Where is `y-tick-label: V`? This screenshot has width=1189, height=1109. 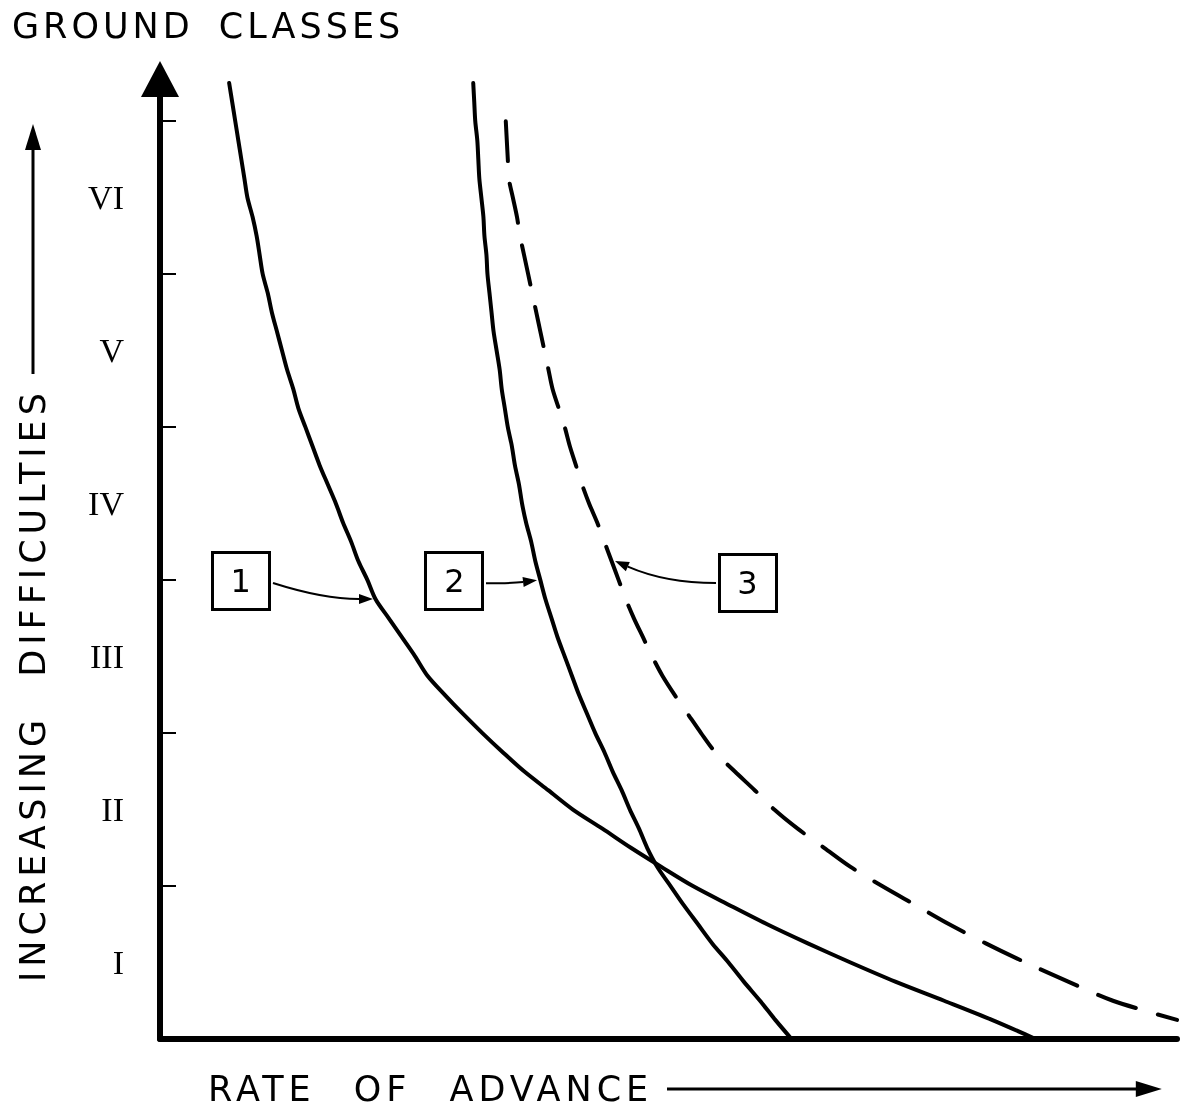
y-tick-label: V is located at coordinates (112, 351).